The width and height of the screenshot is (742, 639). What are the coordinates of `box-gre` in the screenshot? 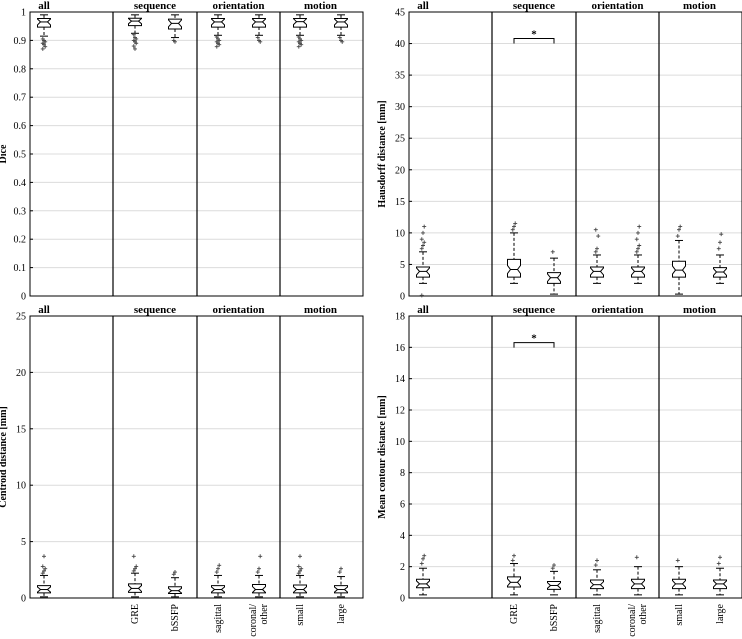 It's located at (514, 252).